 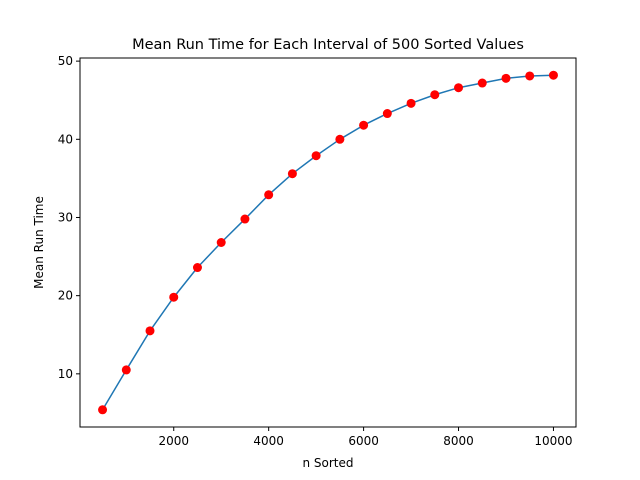 I want to click on y-axis-label: Mean Run Time, so click(x=39, y=242).